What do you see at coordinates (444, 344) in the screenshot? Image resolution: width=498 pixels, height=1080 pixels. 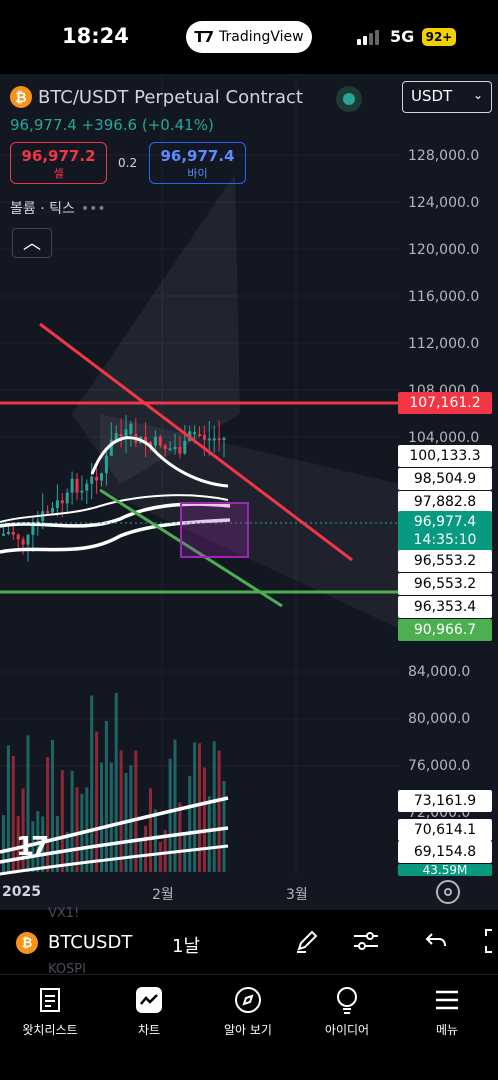 I see `price-axis-label: 112,000.0` at bounding box center [444, 344].